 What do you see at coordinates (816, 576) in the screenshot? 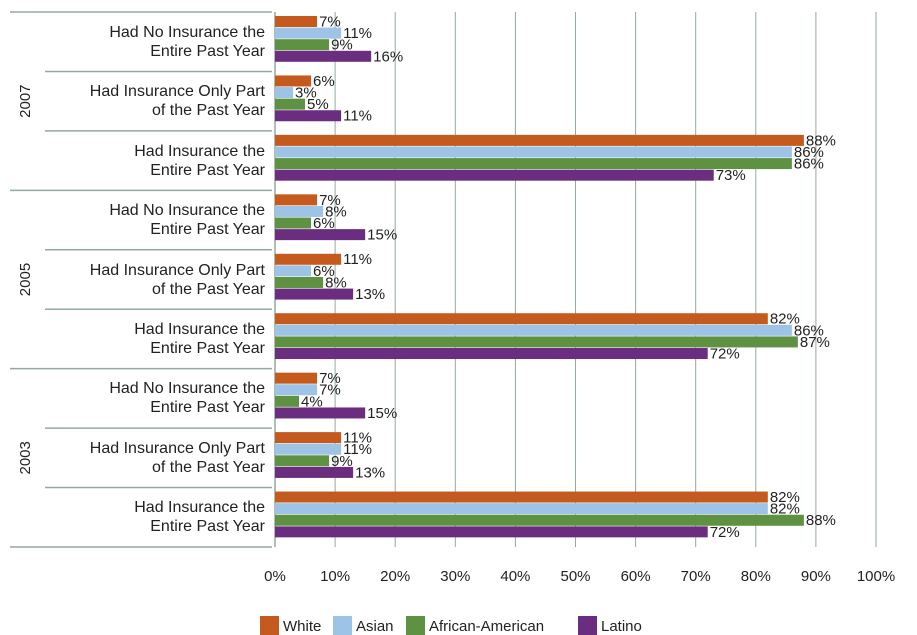
I see `x-tick-label: 90%` at bounding box center [816, 576].